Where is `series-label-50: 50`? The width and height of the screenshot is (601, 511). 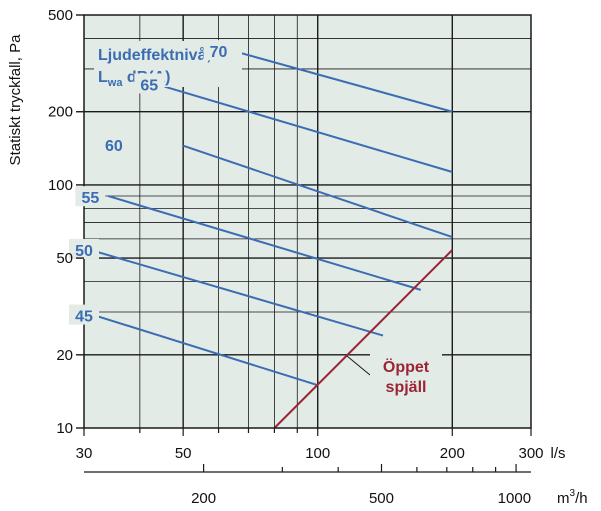
series-label-50: 50 is located at coordinates (84, 251).